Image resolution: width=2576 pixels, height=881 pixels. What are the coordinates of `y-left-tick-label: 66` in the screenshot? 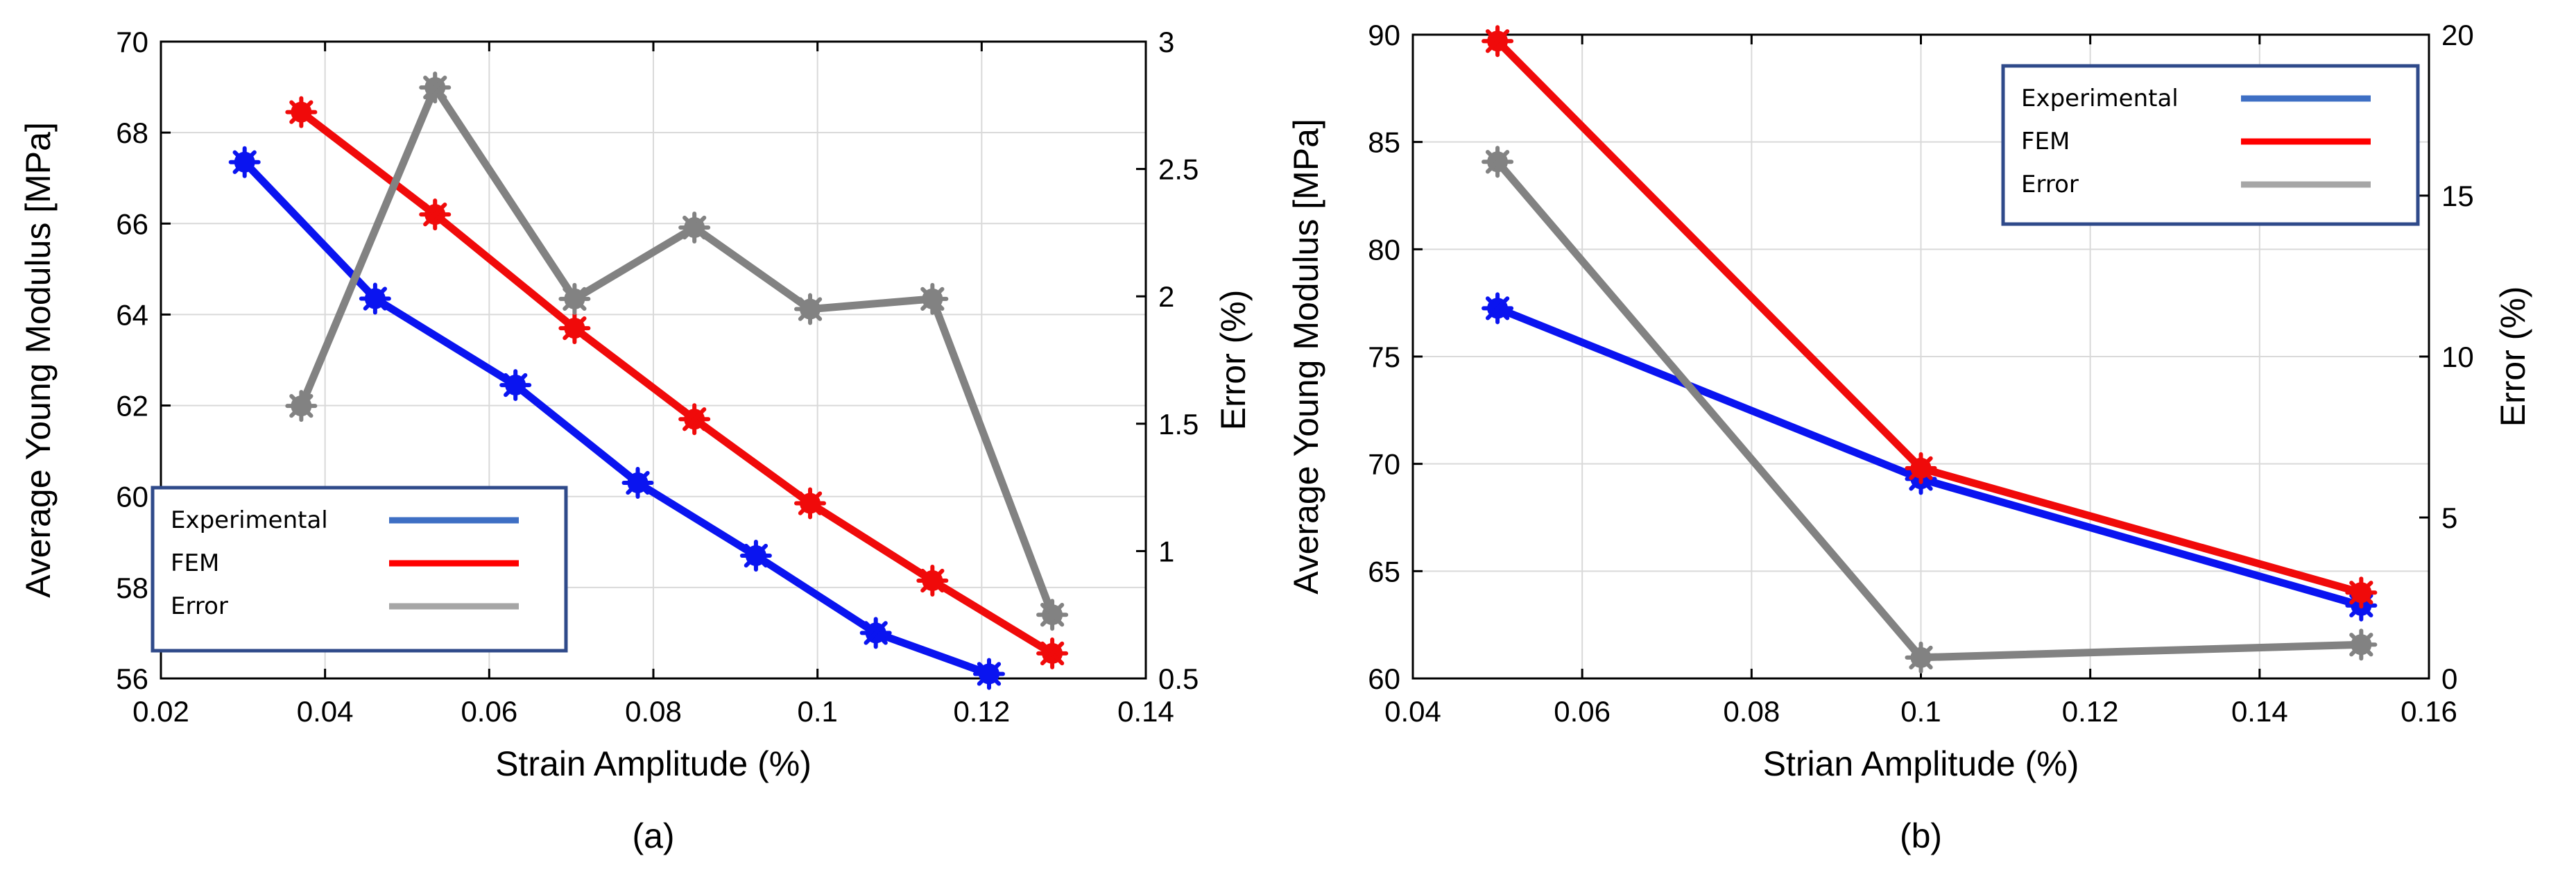 It's located at (132, 223).